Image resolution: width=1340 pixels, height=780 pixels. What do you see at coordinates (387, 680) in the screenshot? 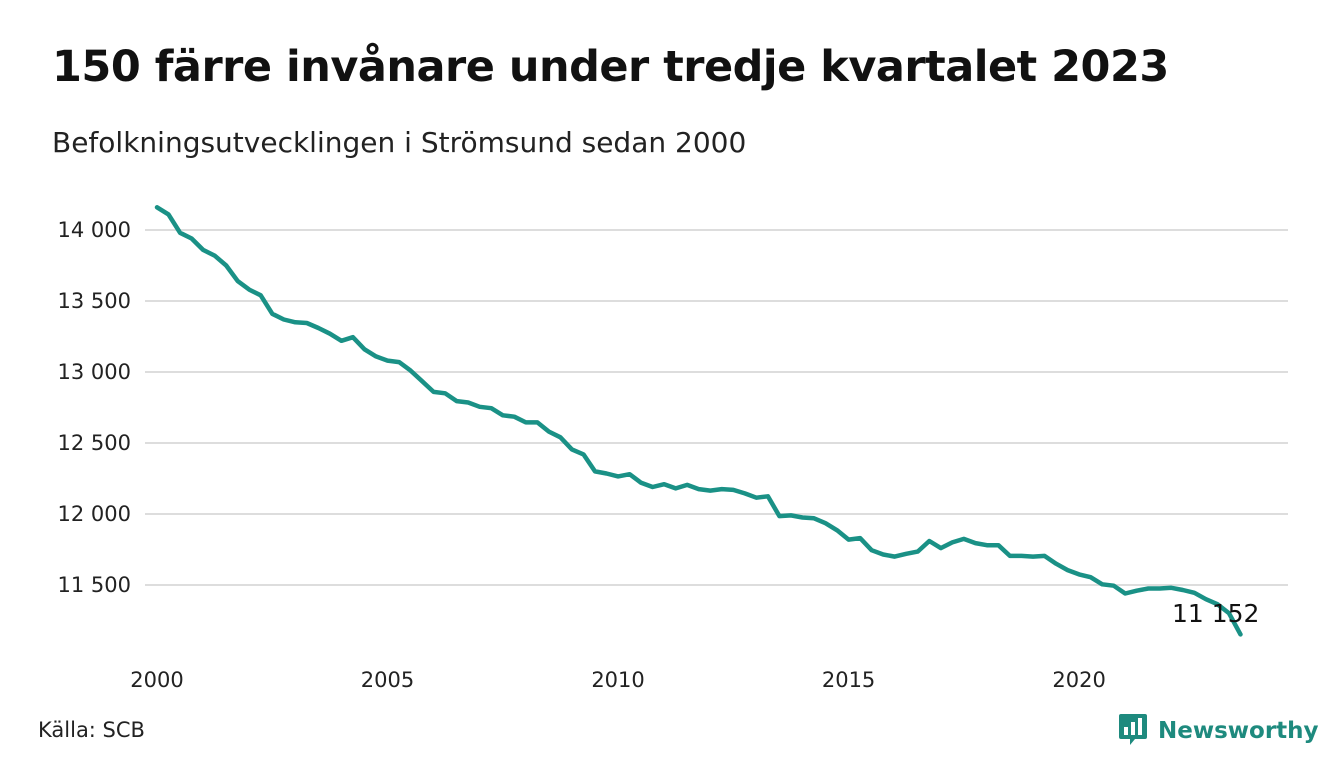
I see `x-tick-label: 2005` at bounding box center [387, 680].